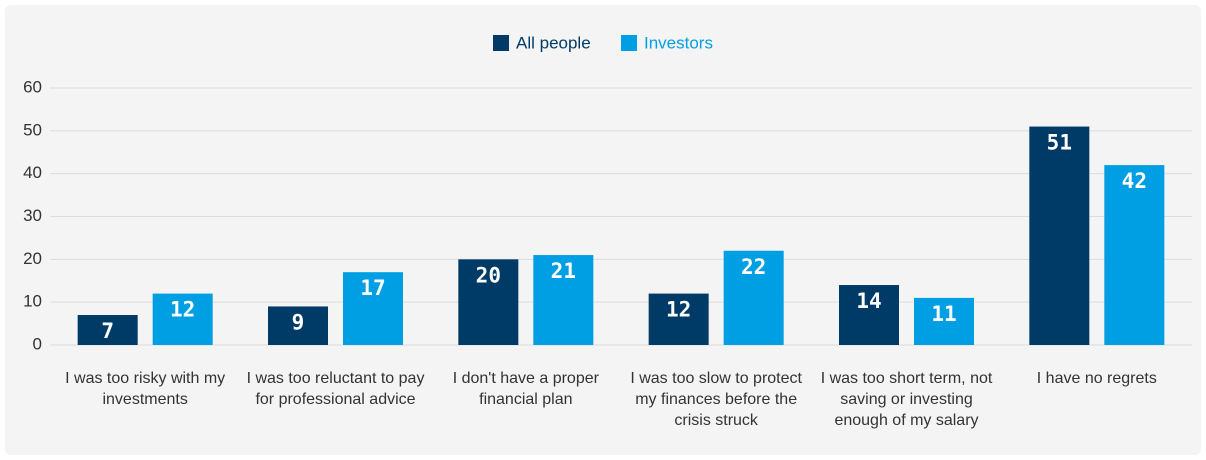 The image size is (1206, 460). Describe the element at coordinates (32, 86) in the screenshot. I see `y-tick-label: 60` at that location.